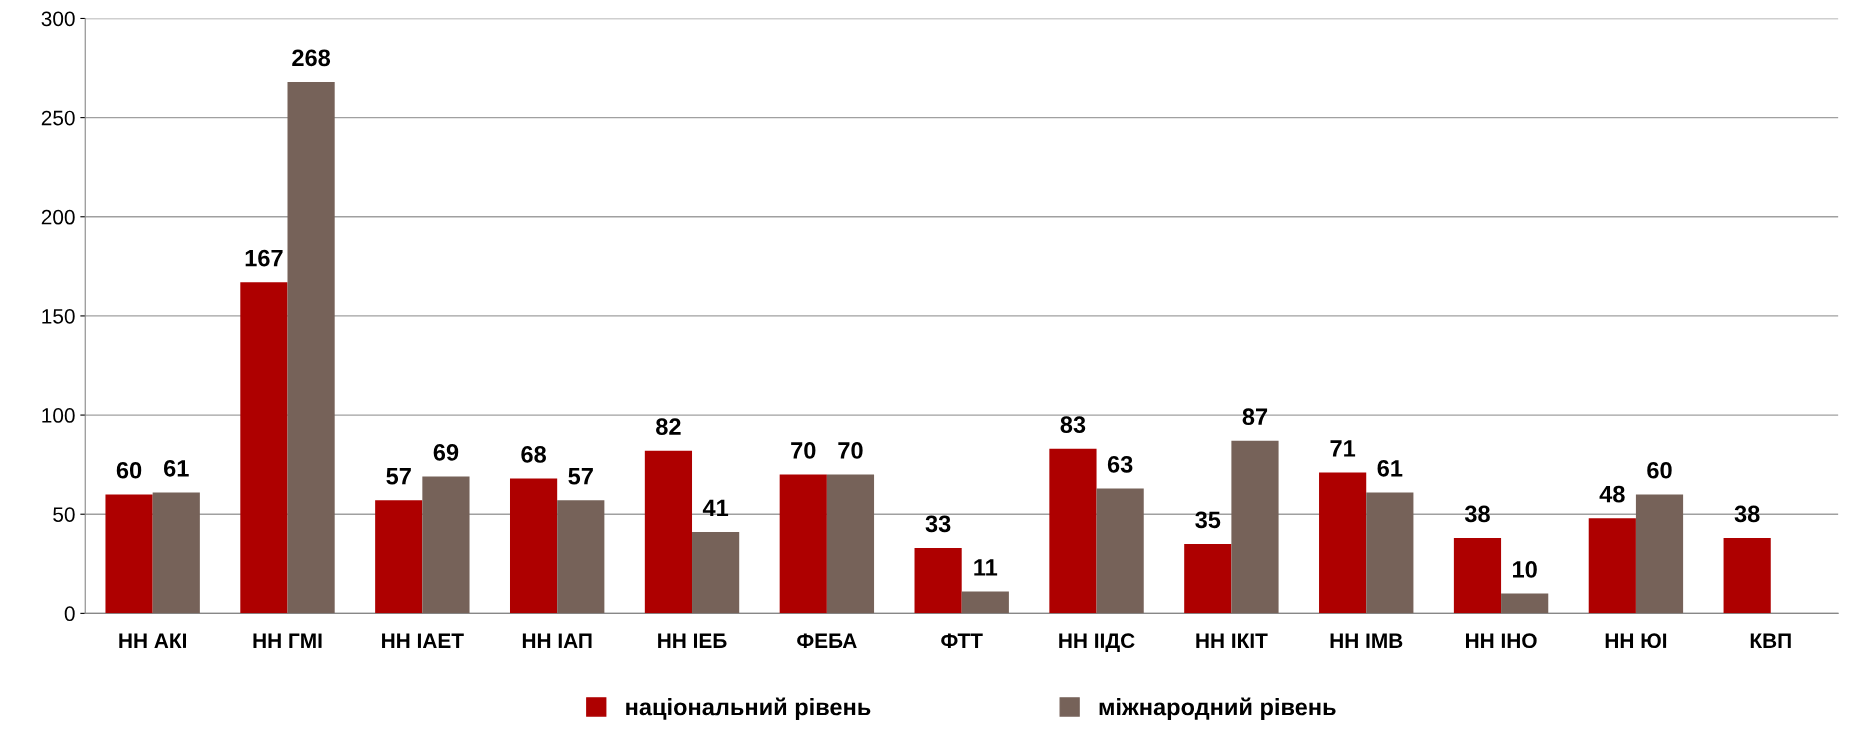  I want to click on x-tick-label: ФЕБА, so click(827, 641).